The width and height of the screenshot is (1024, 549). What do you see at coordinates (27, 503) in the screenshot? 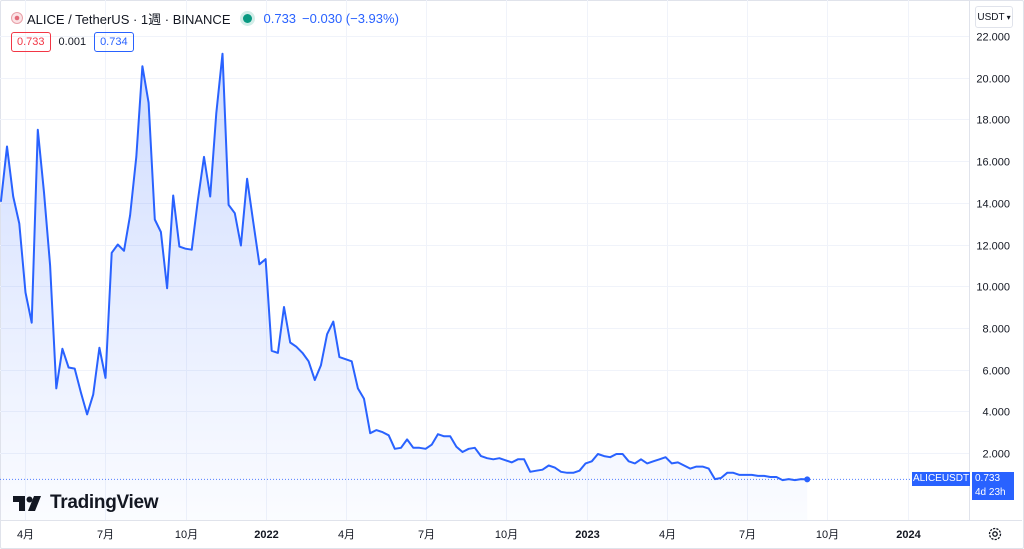
I see `tradingview-logo-icon` at bounding box center [27, 503].